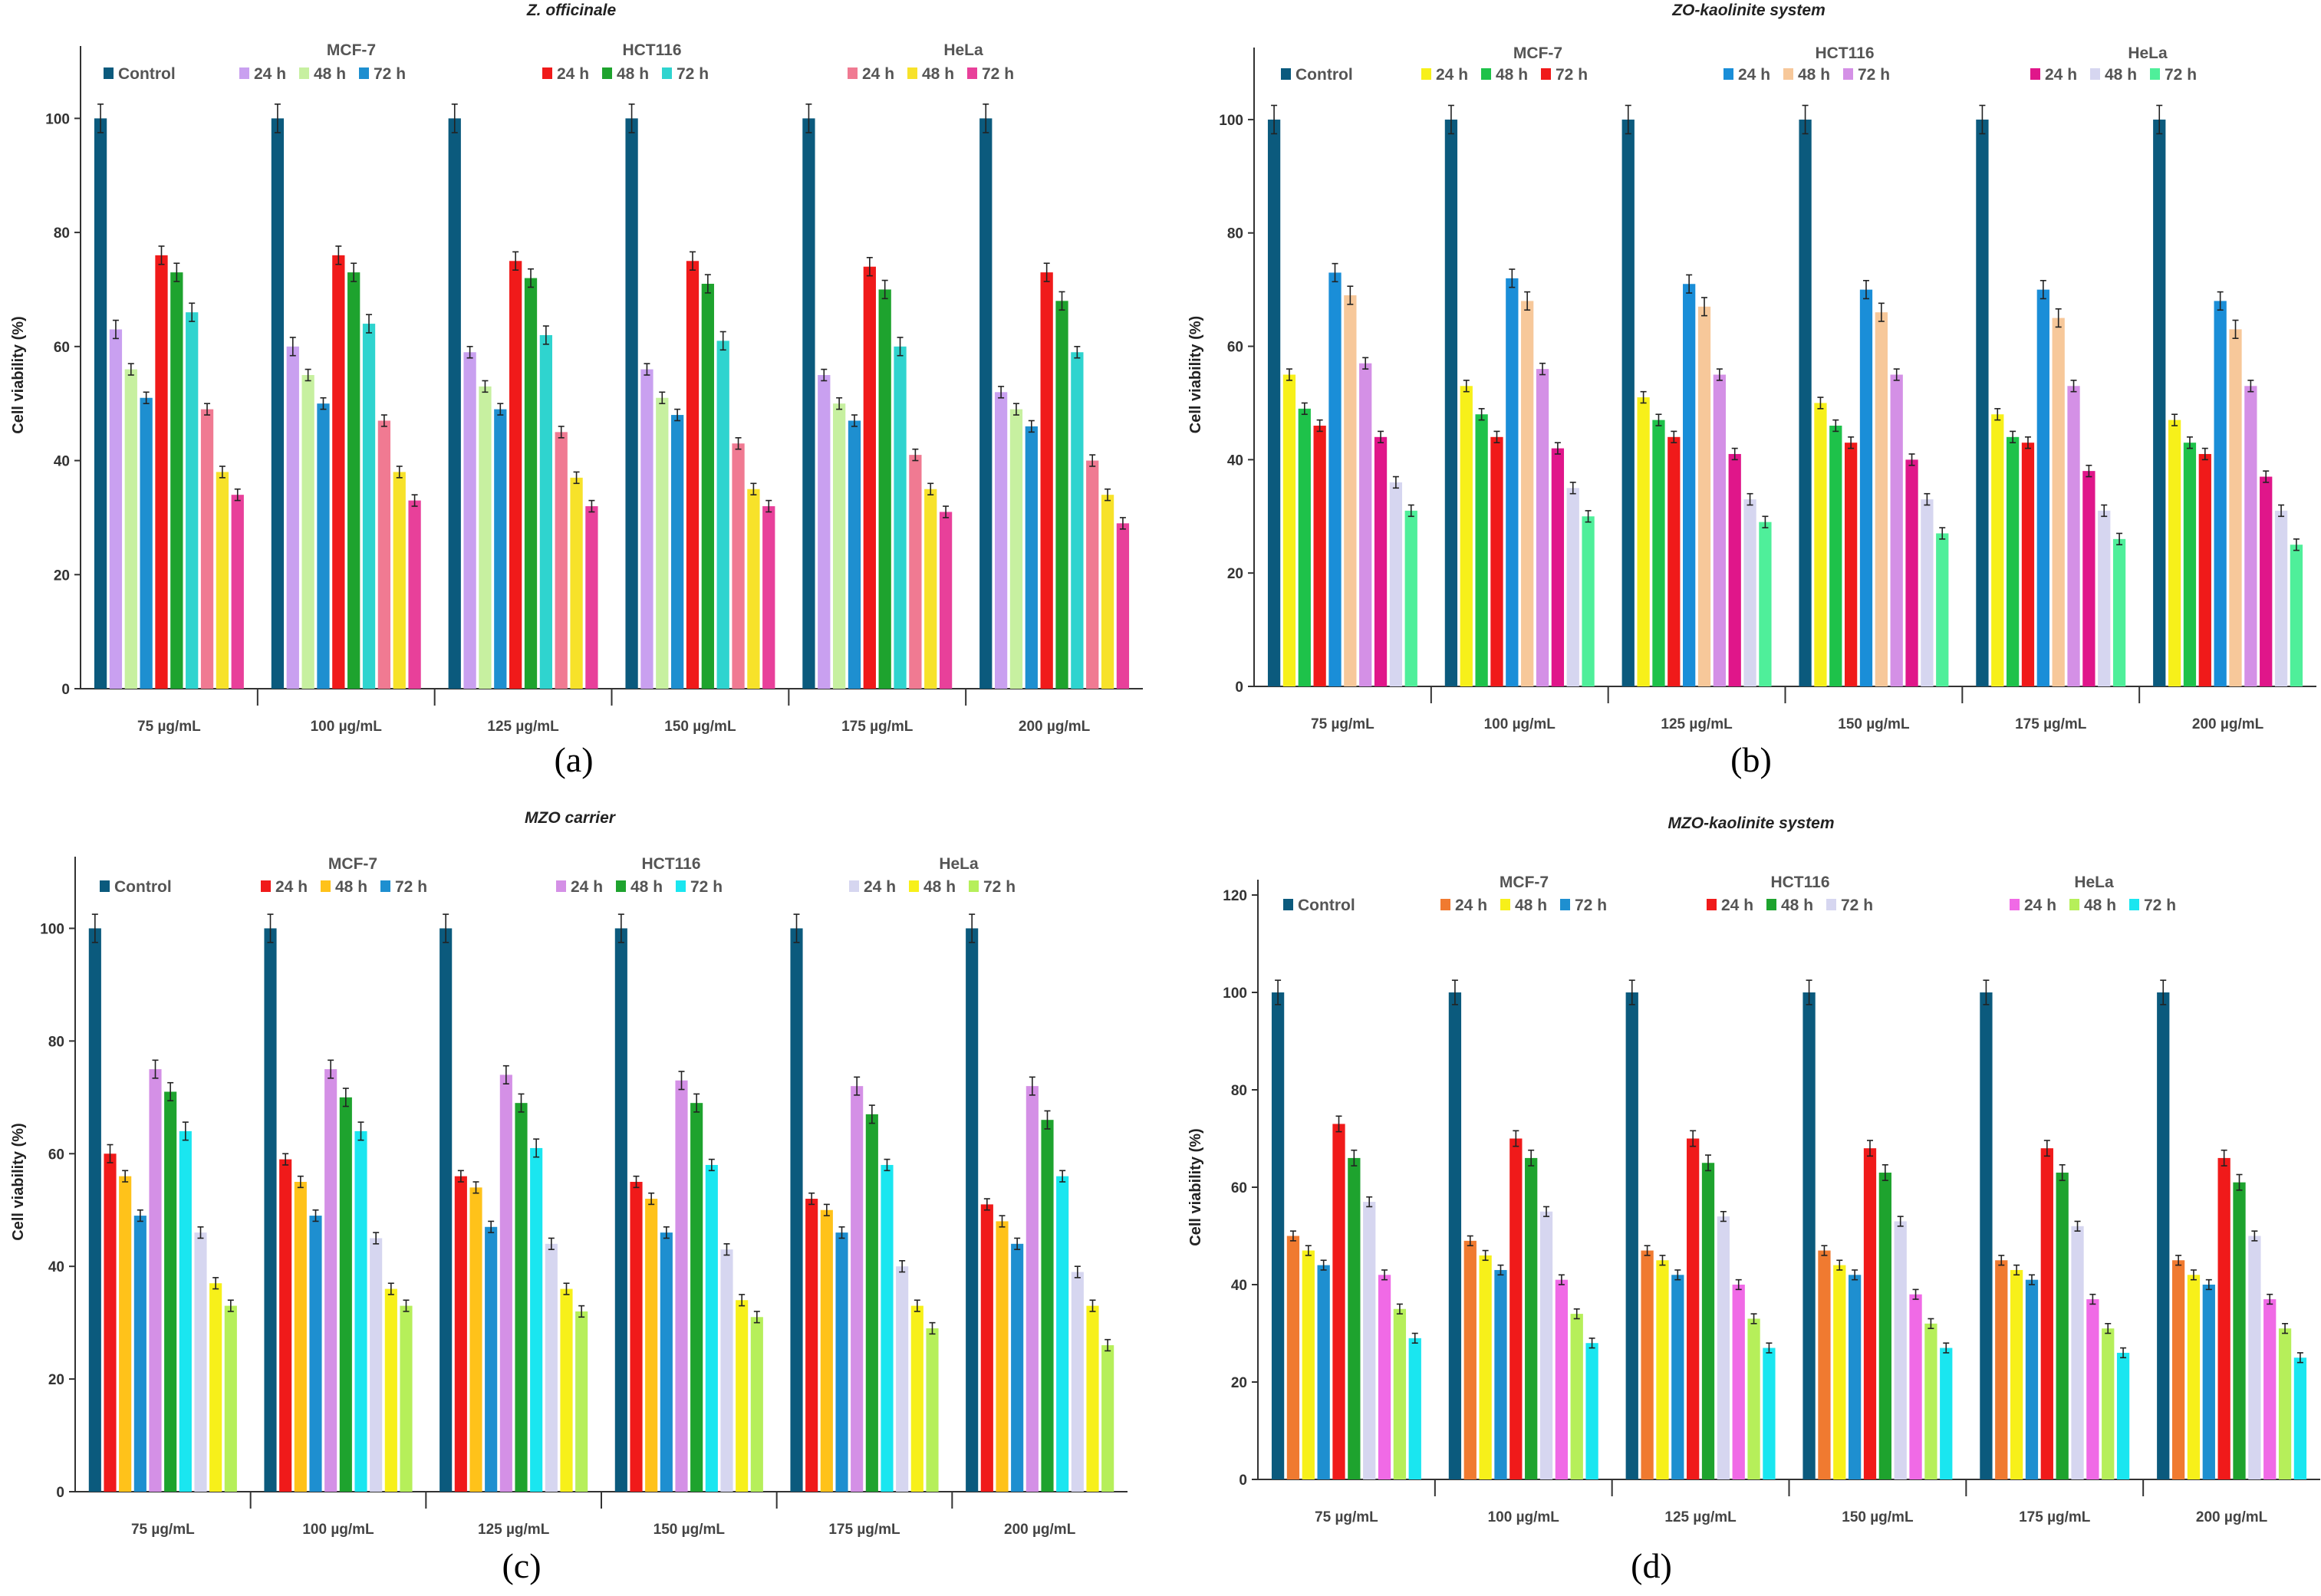  What do you see at coordinates (352, 864) in the screenshot?
I see `legend-group-title: MCF-7` at bounding box center [352, 864].